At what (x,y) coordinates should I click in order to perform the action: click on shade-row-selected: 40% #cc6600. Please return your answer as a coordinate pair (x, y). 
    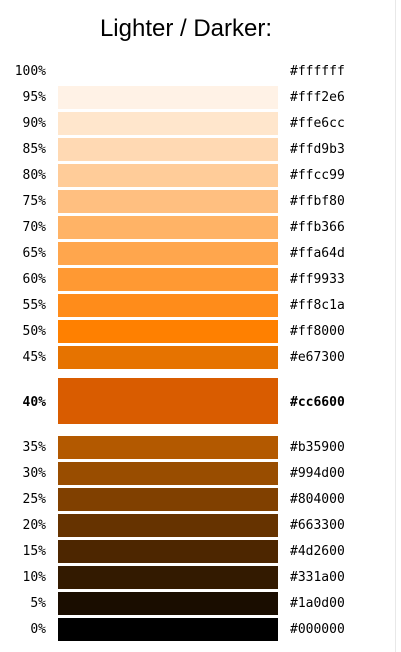
    Looking at the image, I should click on (197, 402).